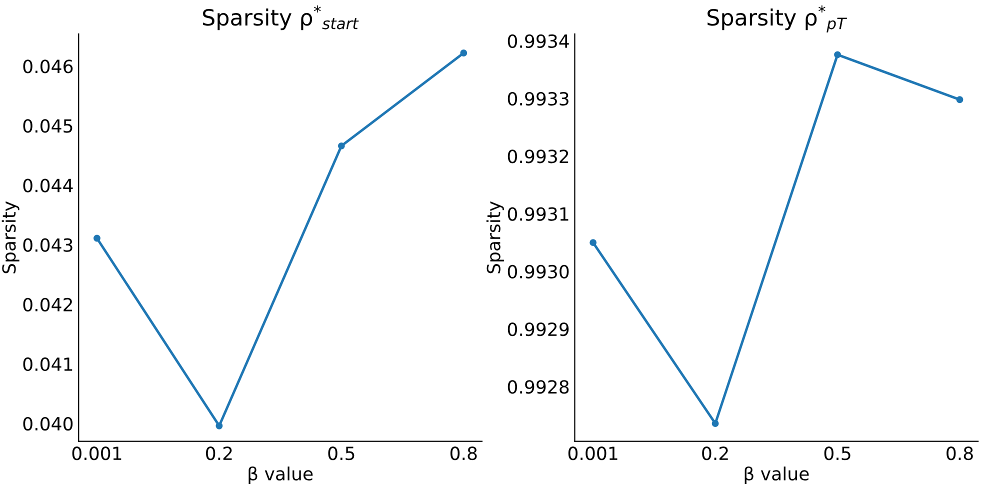 Image resolution: width=983 pixels, height=485 pixels. I want to click on chart-title: Sparsity ρ$^{*}$$_{pT}$, so click(778, 18).